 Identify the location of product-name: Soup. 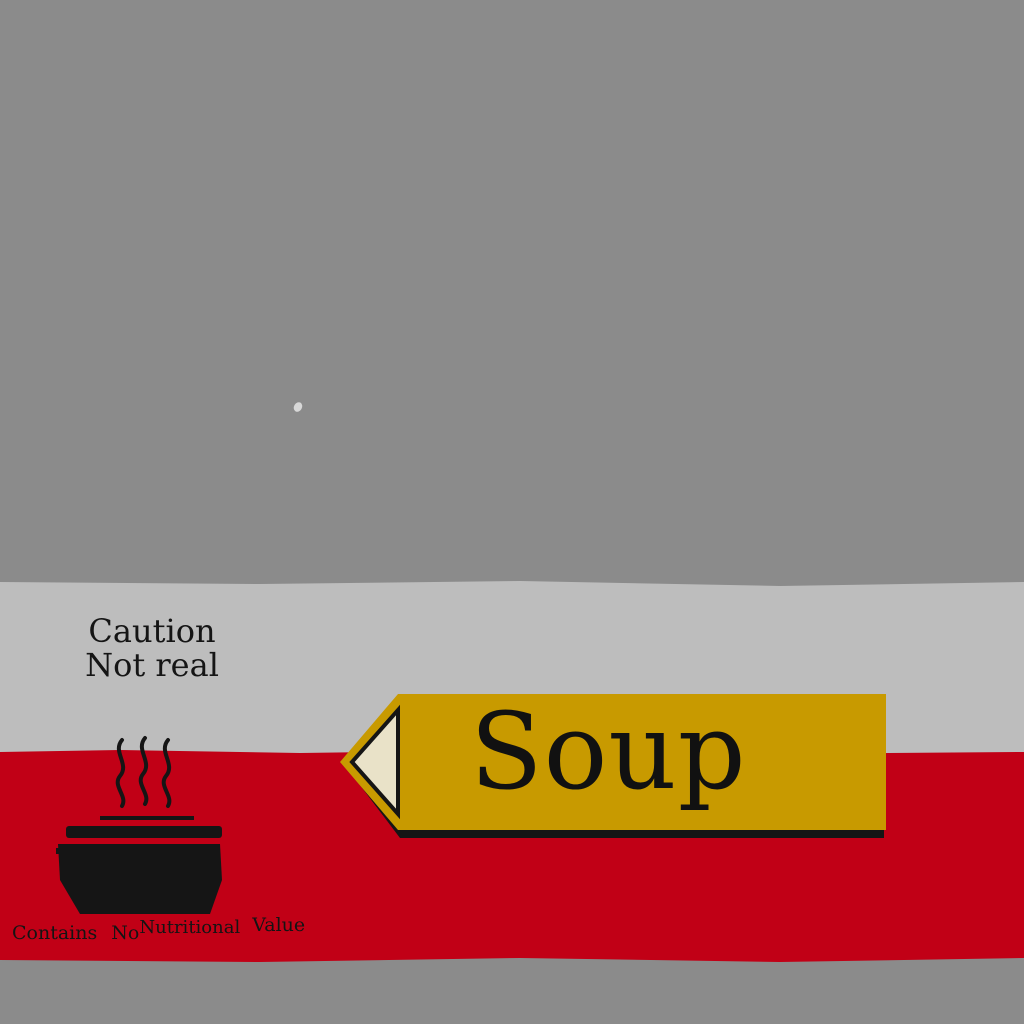
(608, 751).